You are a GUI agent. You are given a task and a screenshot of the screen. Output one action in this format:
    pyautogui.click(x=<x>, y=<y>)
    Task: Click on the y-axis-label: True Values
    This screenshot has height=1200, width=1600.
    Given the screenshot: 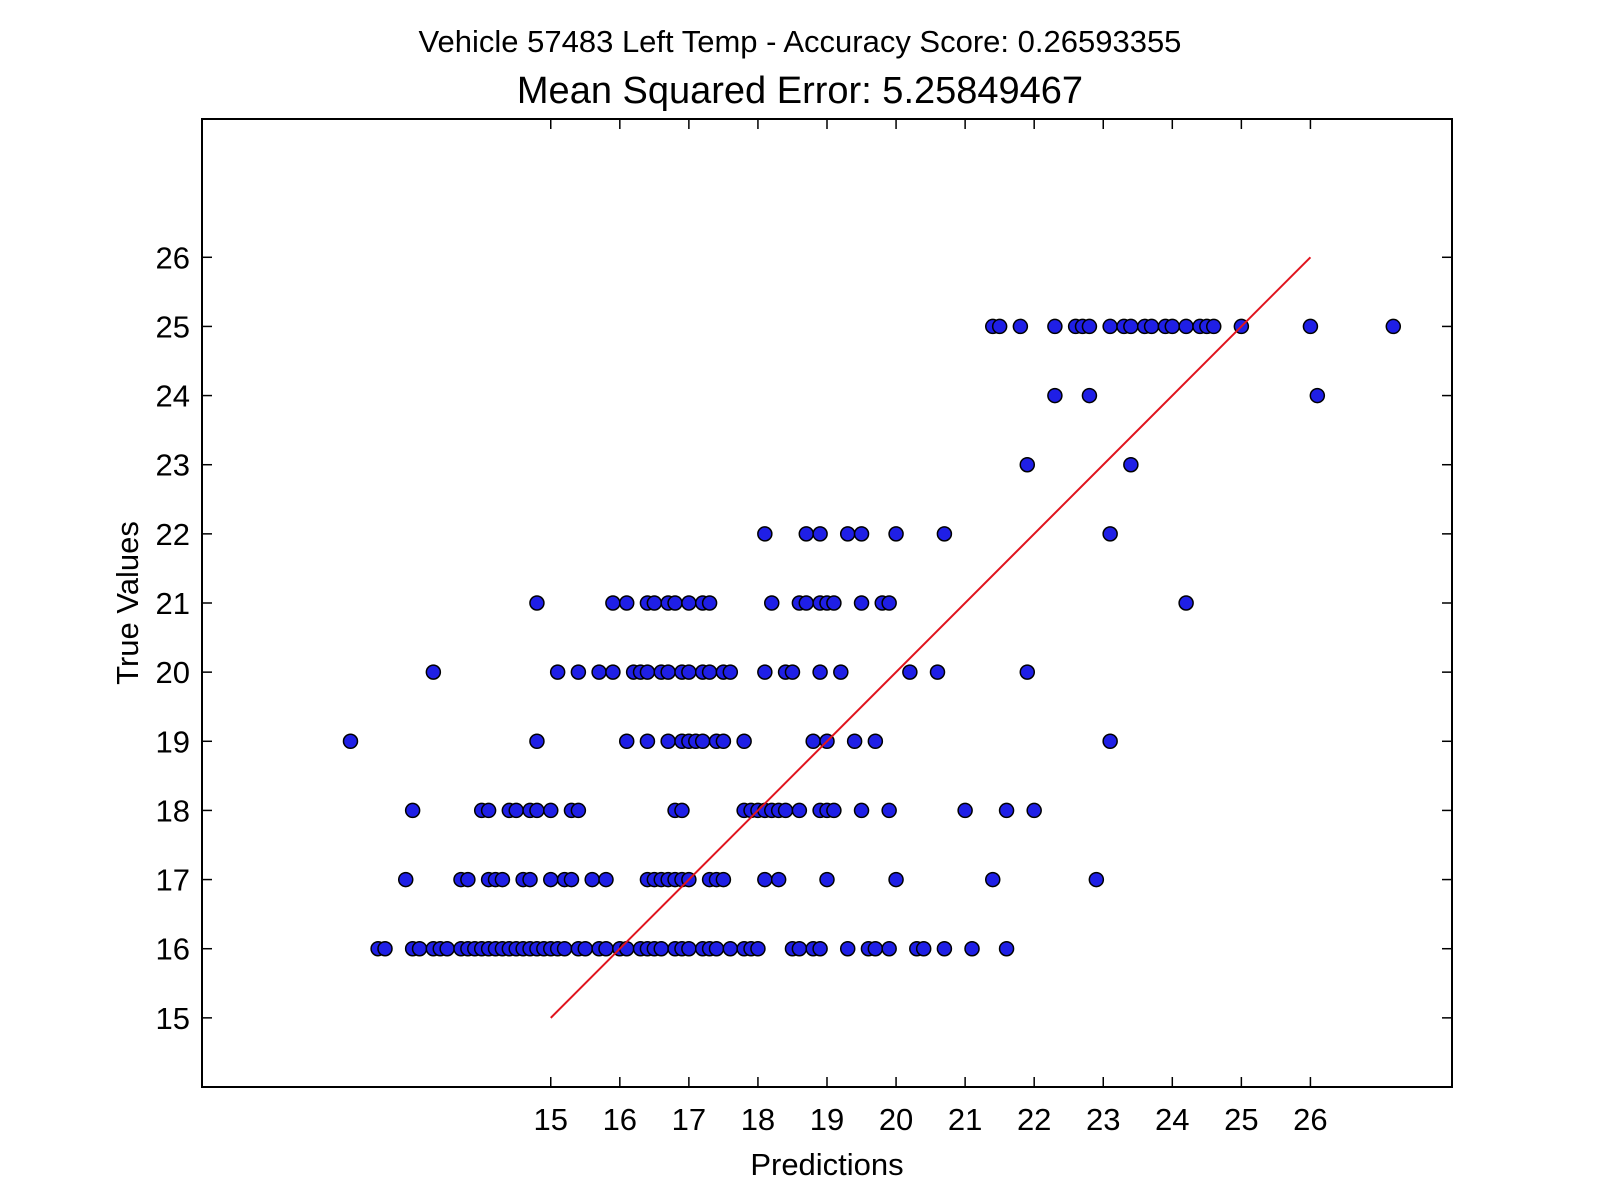 What is the action you would take?
    pyautogui.click(x=127, y=603)
    